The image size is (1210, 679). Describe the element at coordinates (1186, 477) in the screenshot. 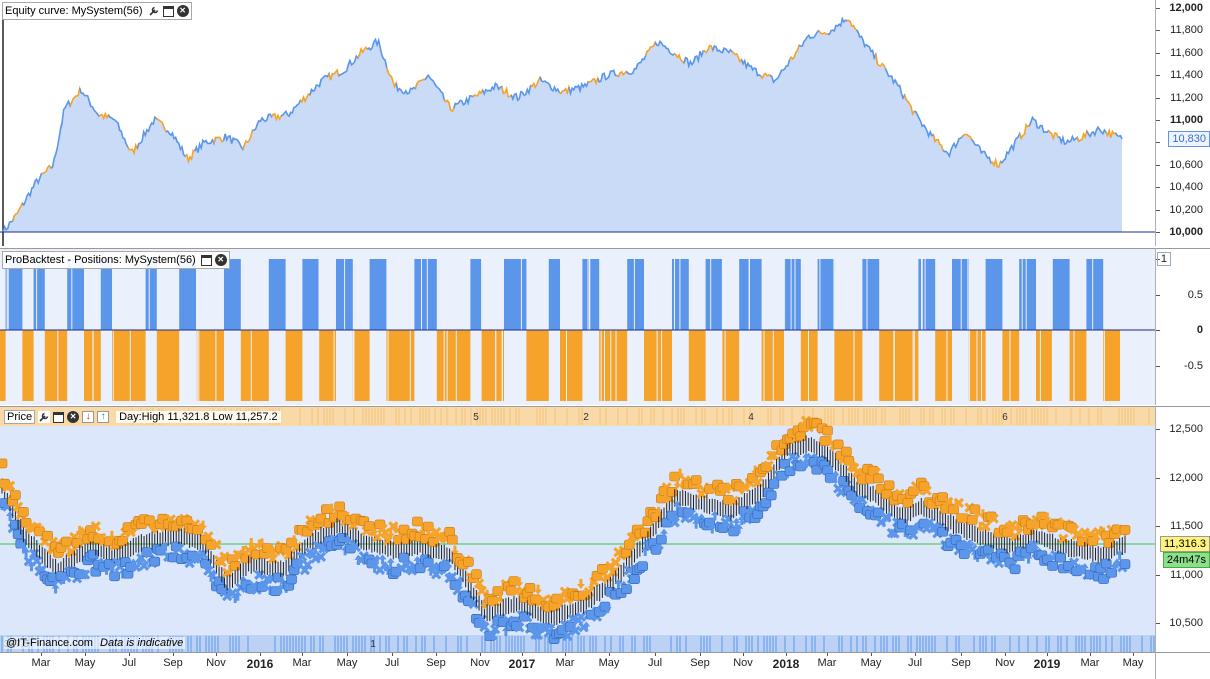

I see `price-tick-label: 12,000` at that location.